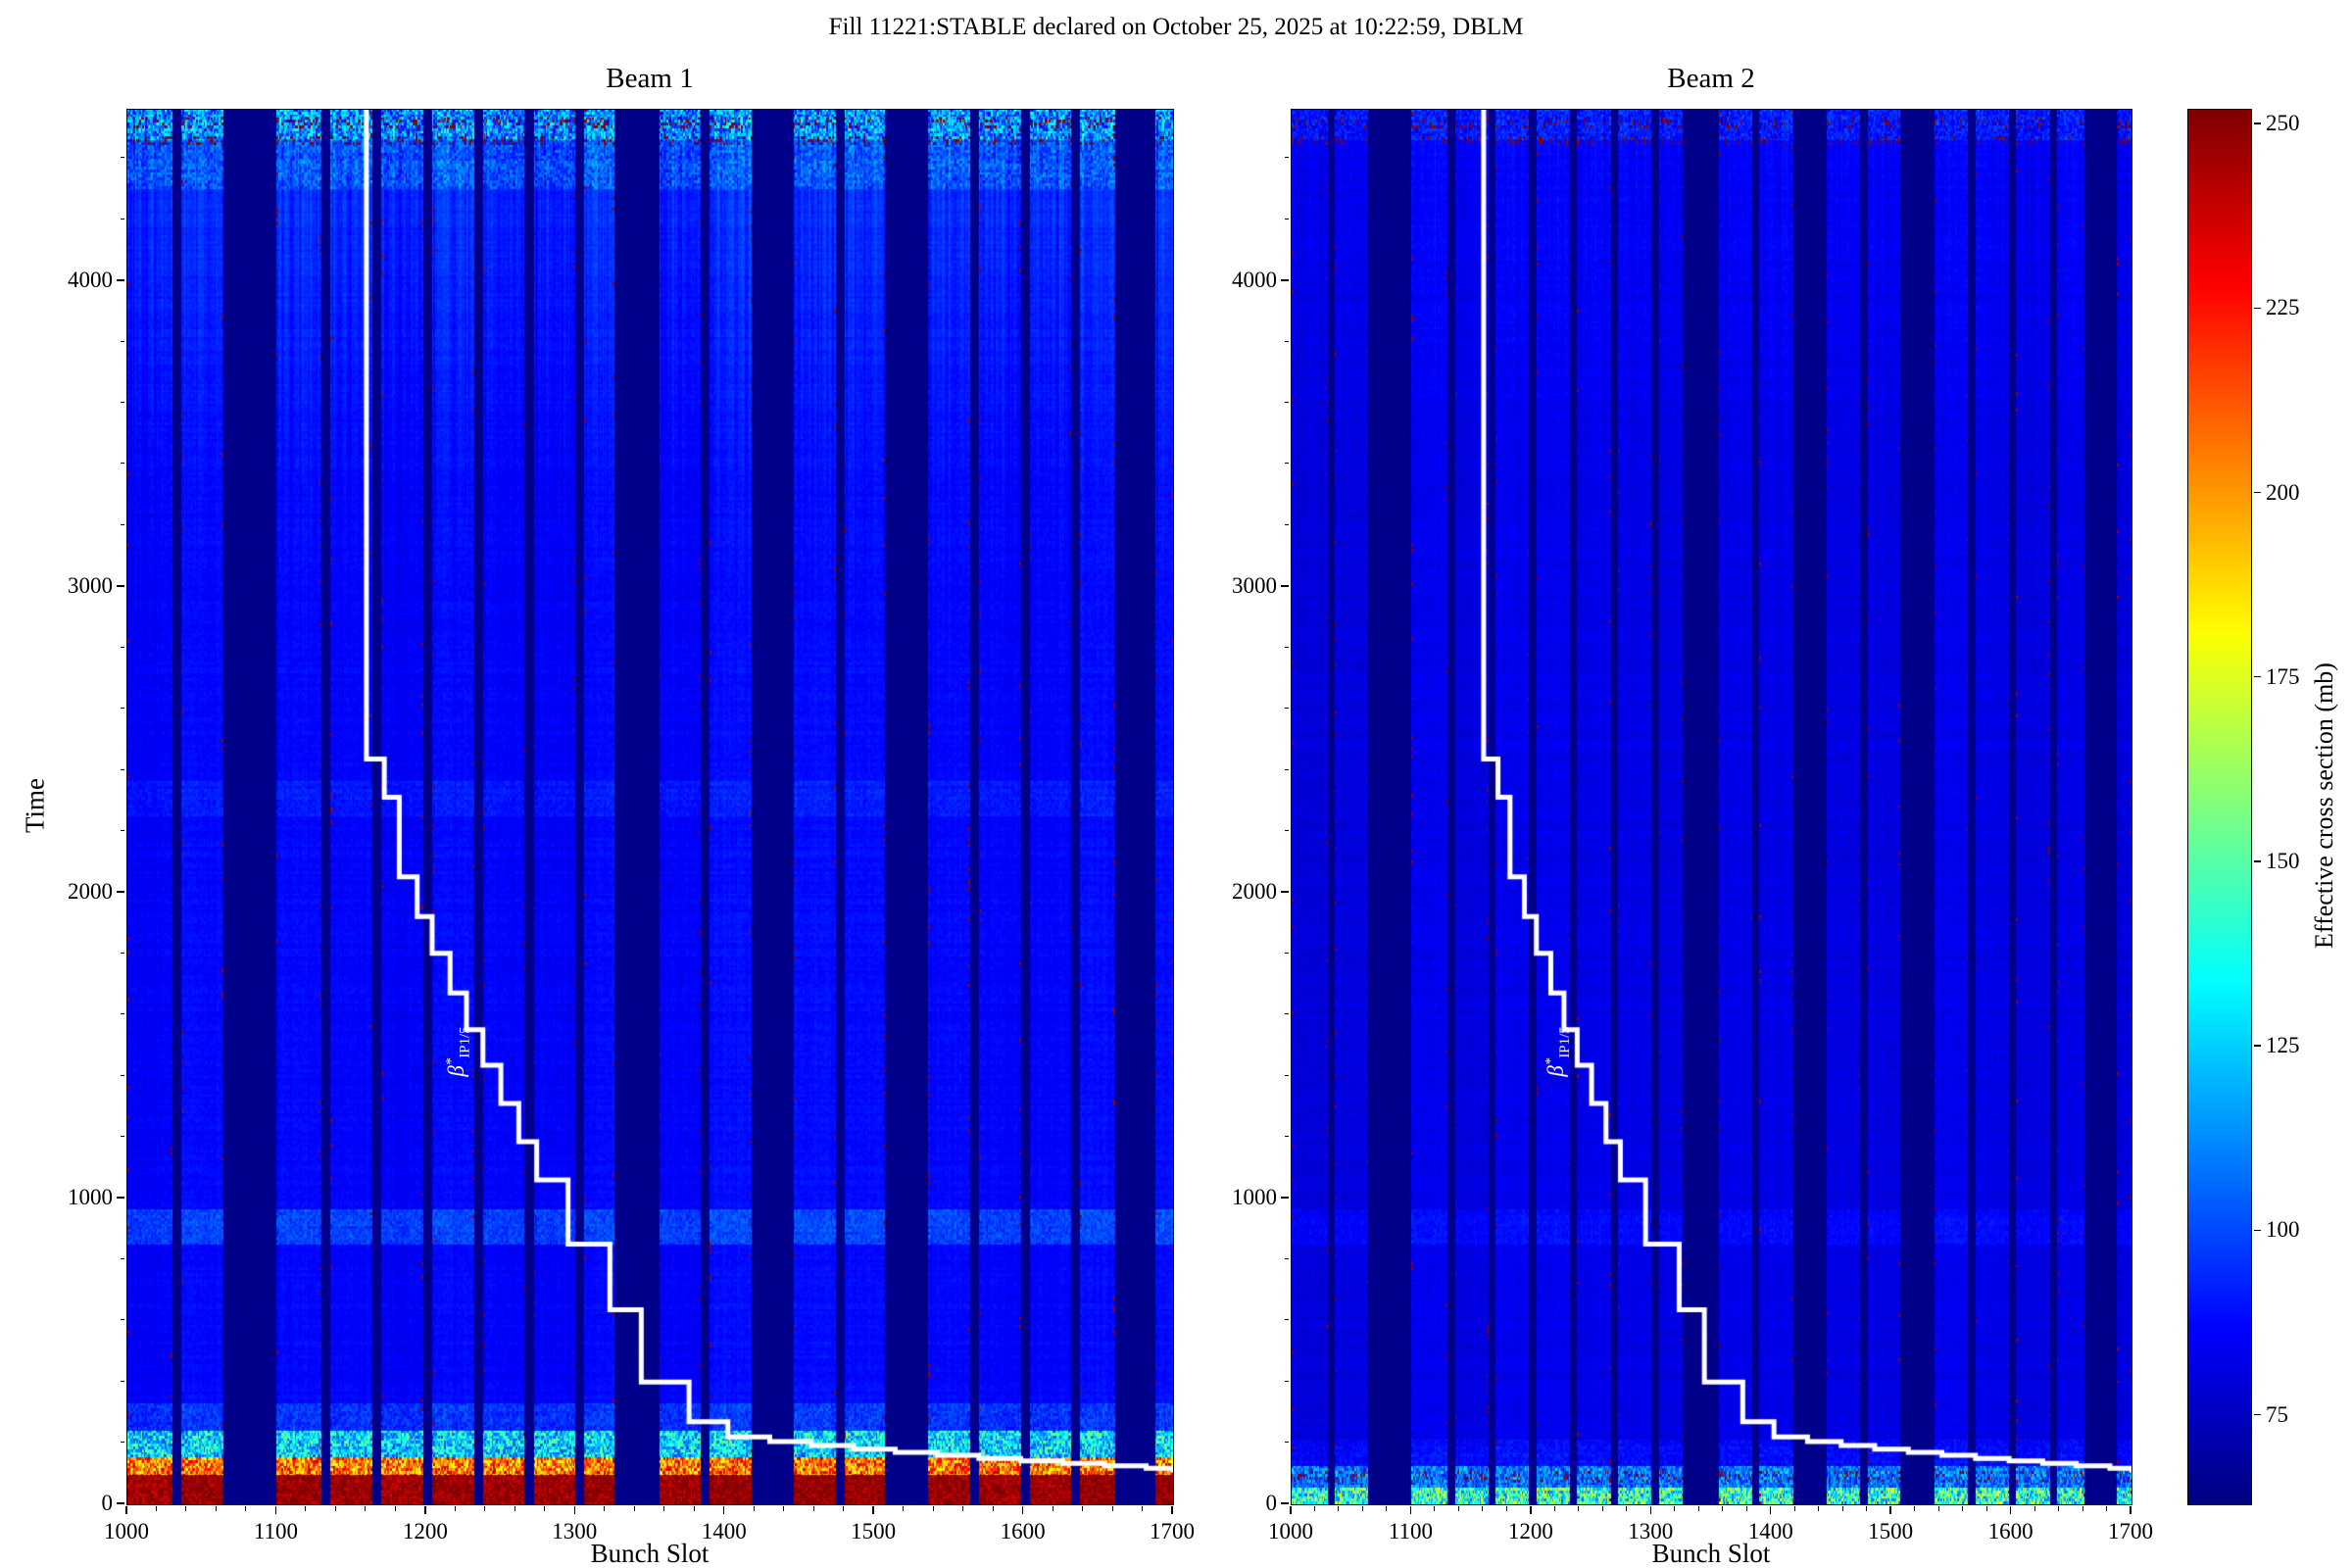 The image size is (2352, 1568). I want to click on y-tick-label: 2000, so click(90, 891).